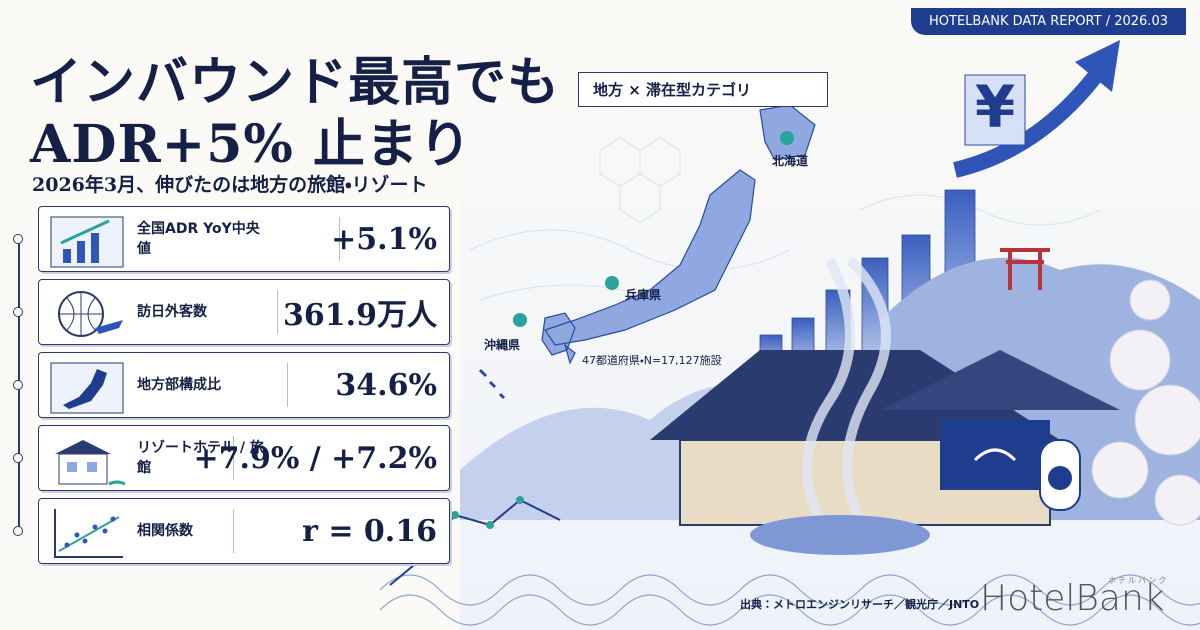 The image size is (1200, 630). I want to click on stat-card: 相関係数 r = 0.16, so click(244, 531).